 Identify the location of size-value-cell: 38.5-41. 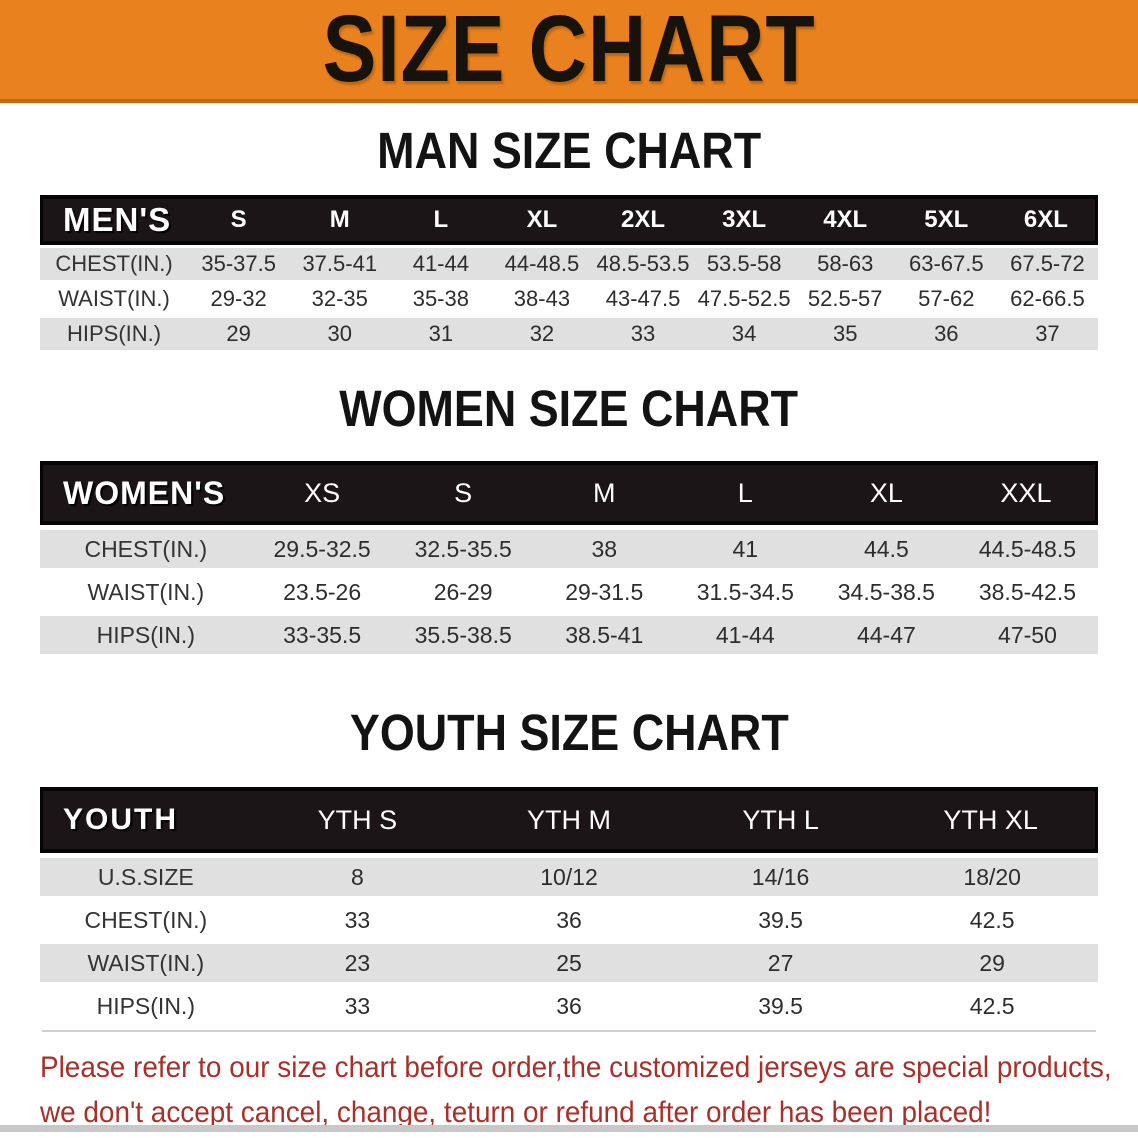
(604, 635).